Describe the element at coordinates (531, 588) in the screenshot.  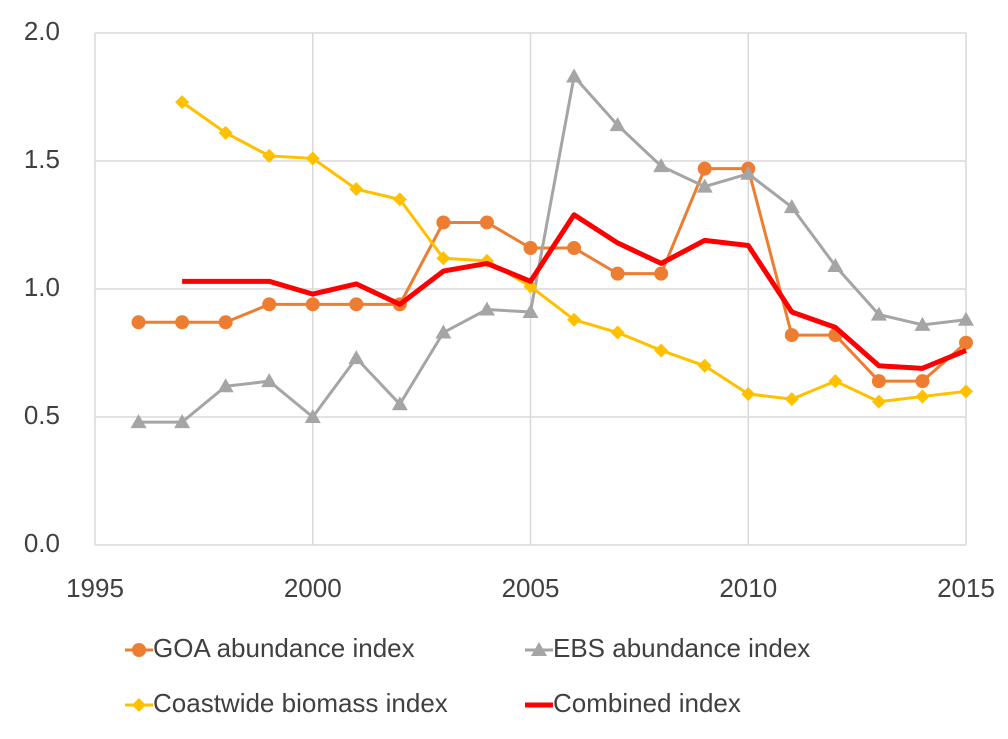
I see `x-tick-label: 2005` at that location.